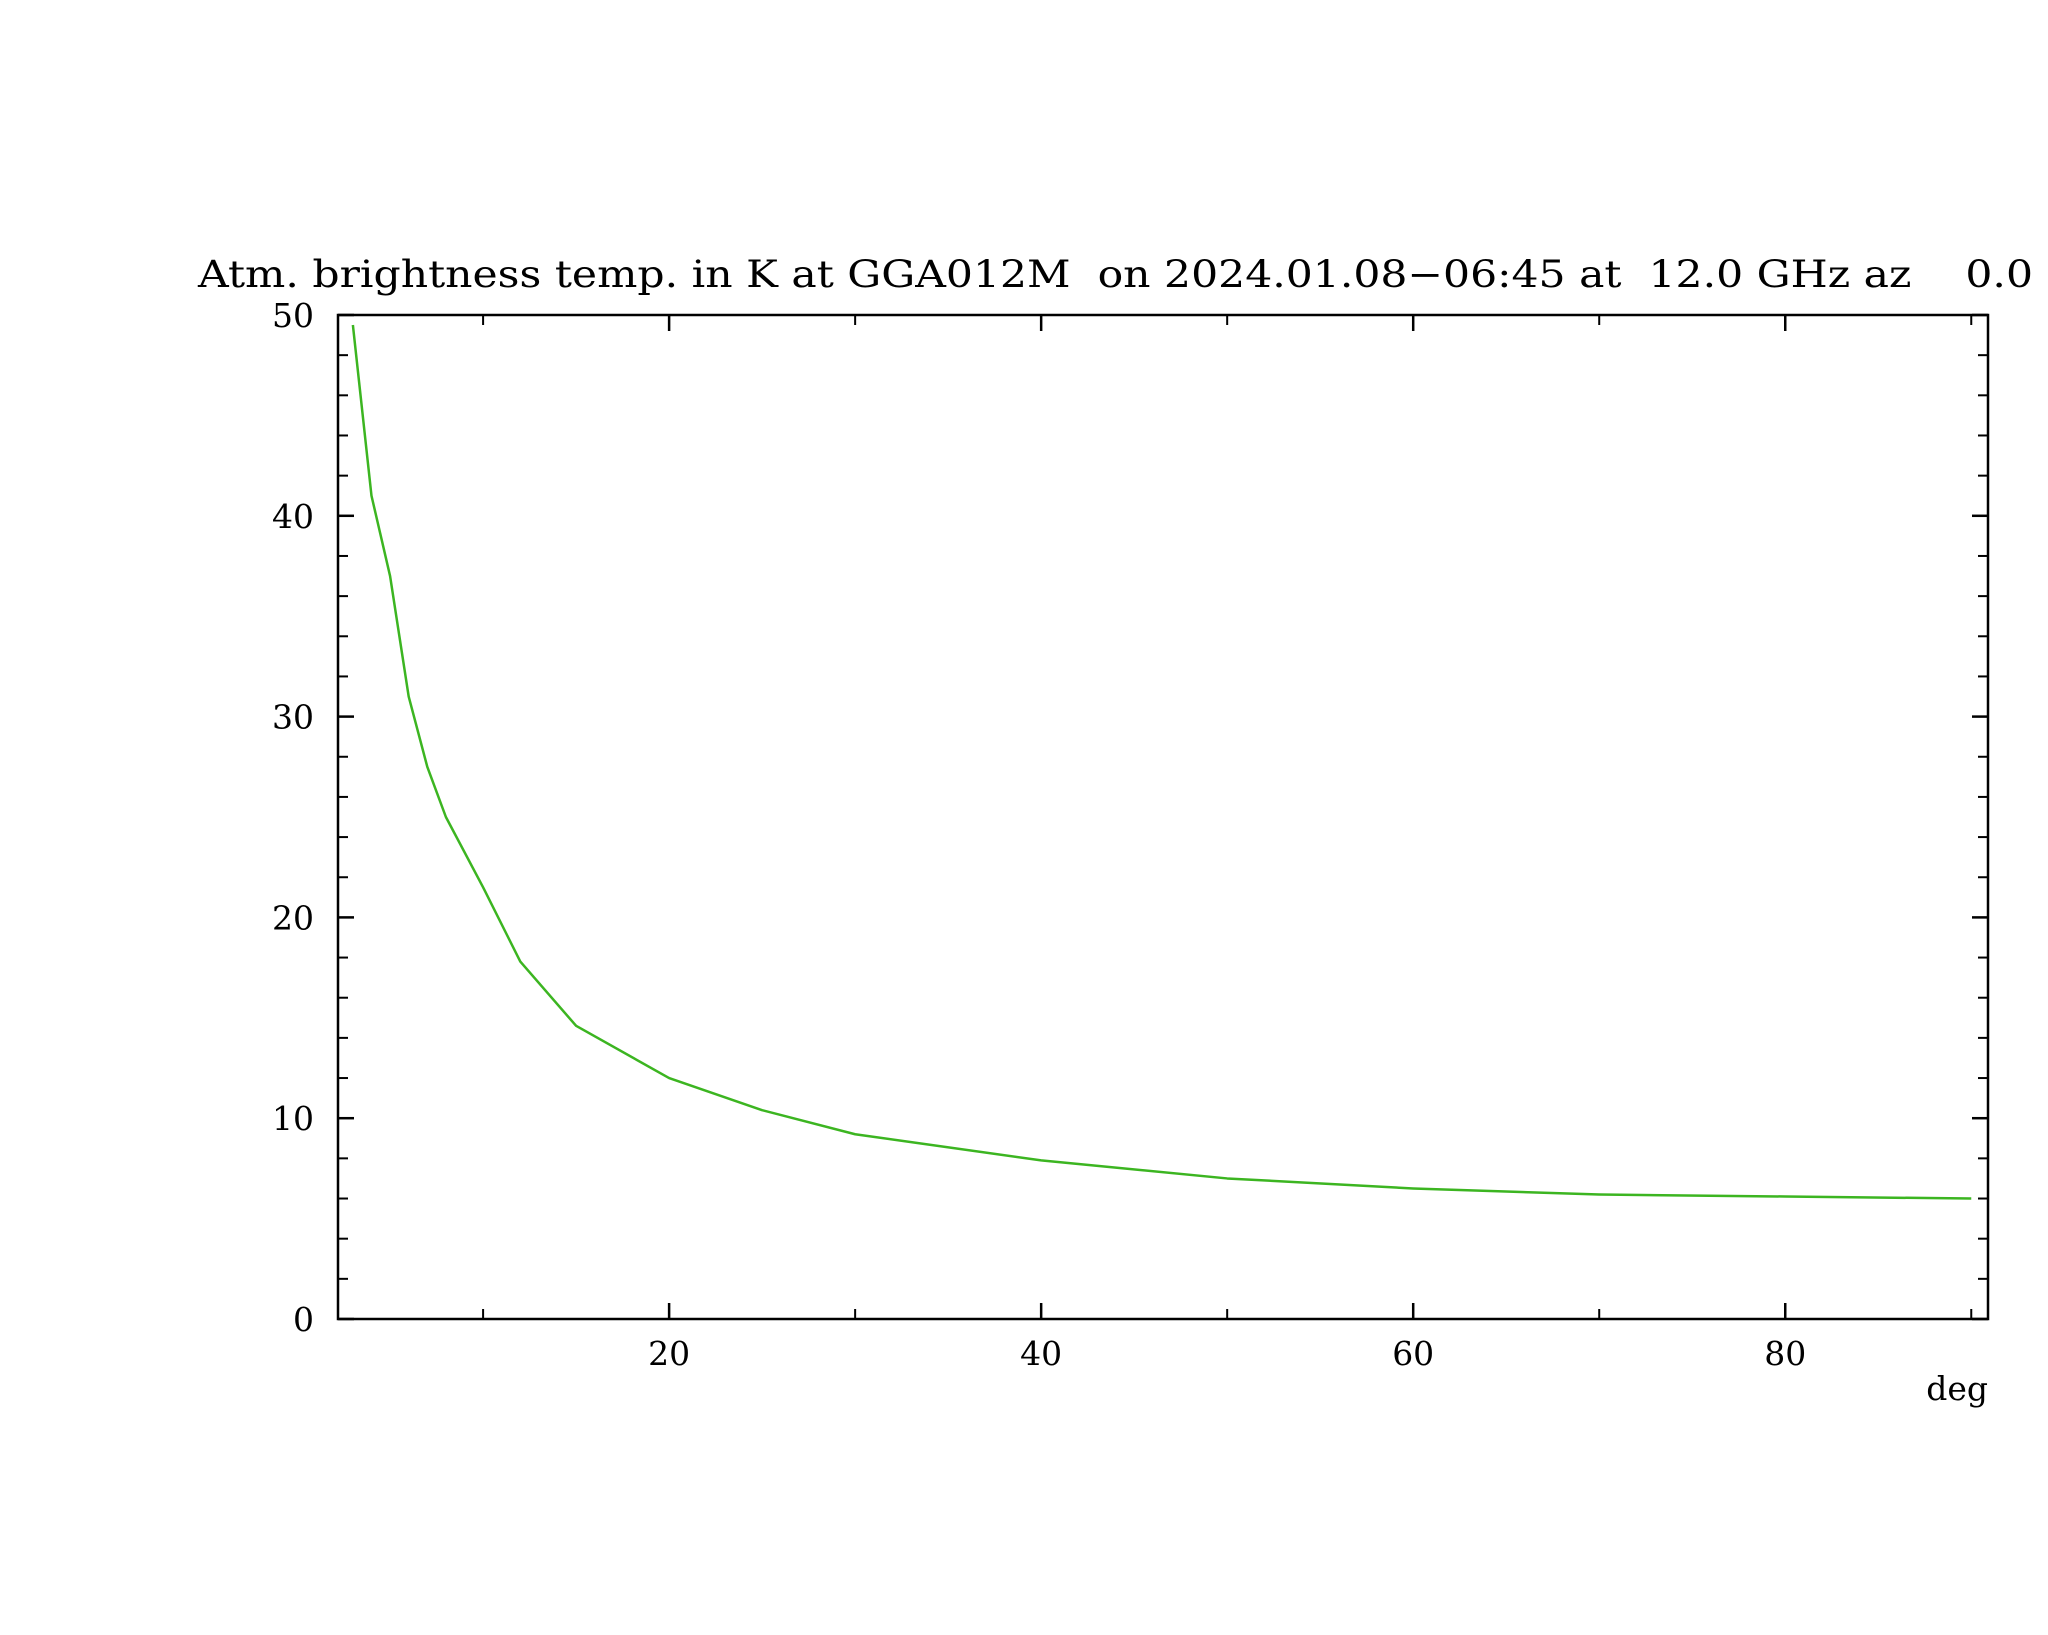 The width and height of the screenshot is (2048, 1635). Describe the element at coordinates (293, 717) in the screenshot. I see `y-tick-label: 30` at that location.